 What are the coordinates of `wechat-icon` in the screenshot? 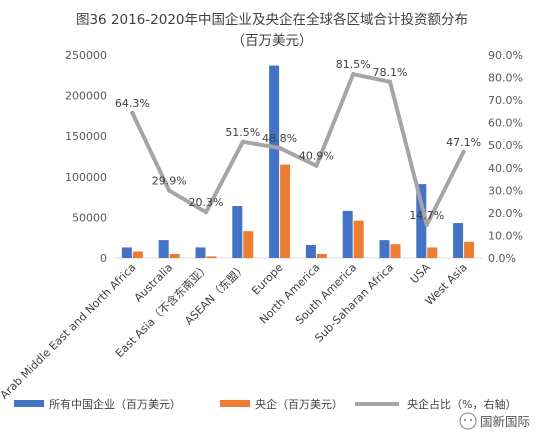 It's located at (468, 421).